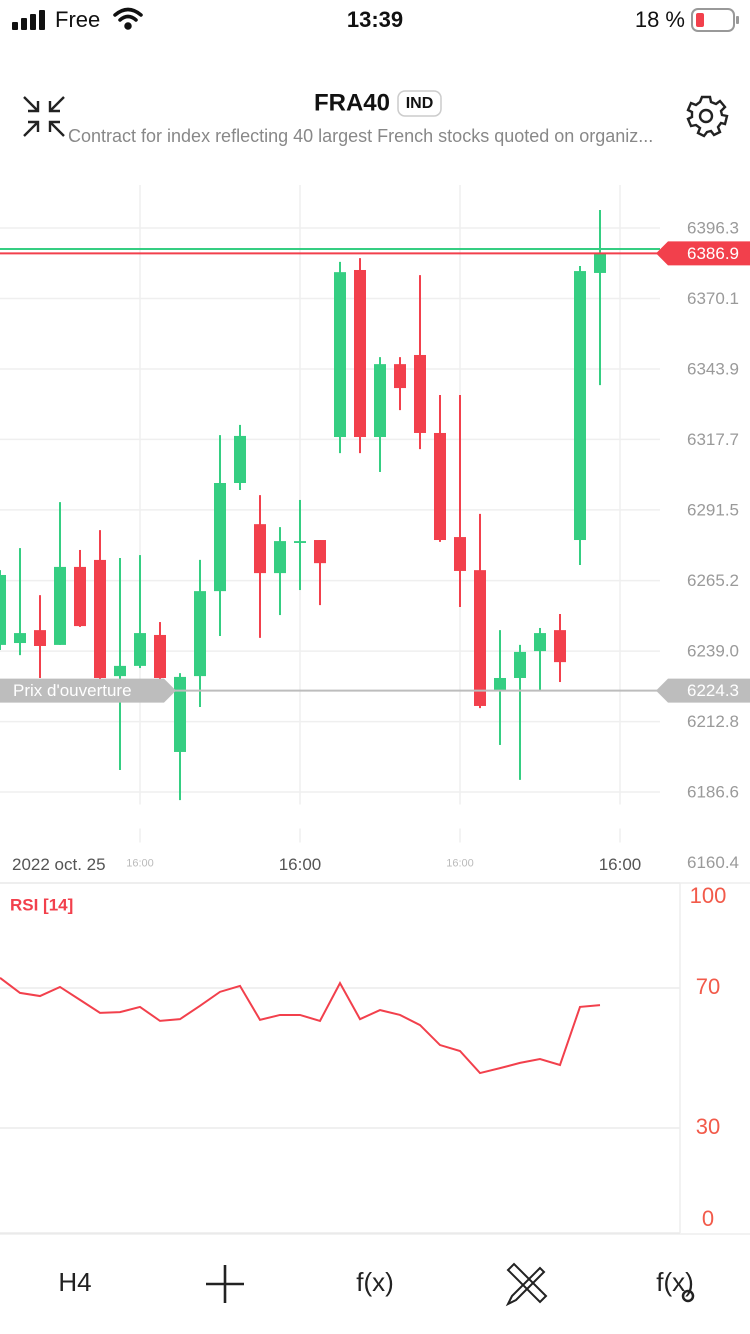 The image size is (750, 1334). Describe the element at coordinates (72, 690) in the screenshot. I see `price-label: Prix d'ouverture` at that location.